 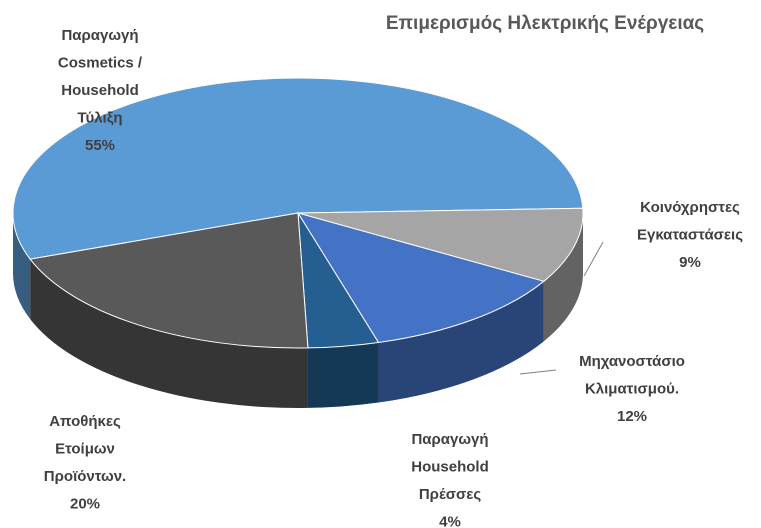 I want to click on value-label: 20%, so click(x=85, y=503).